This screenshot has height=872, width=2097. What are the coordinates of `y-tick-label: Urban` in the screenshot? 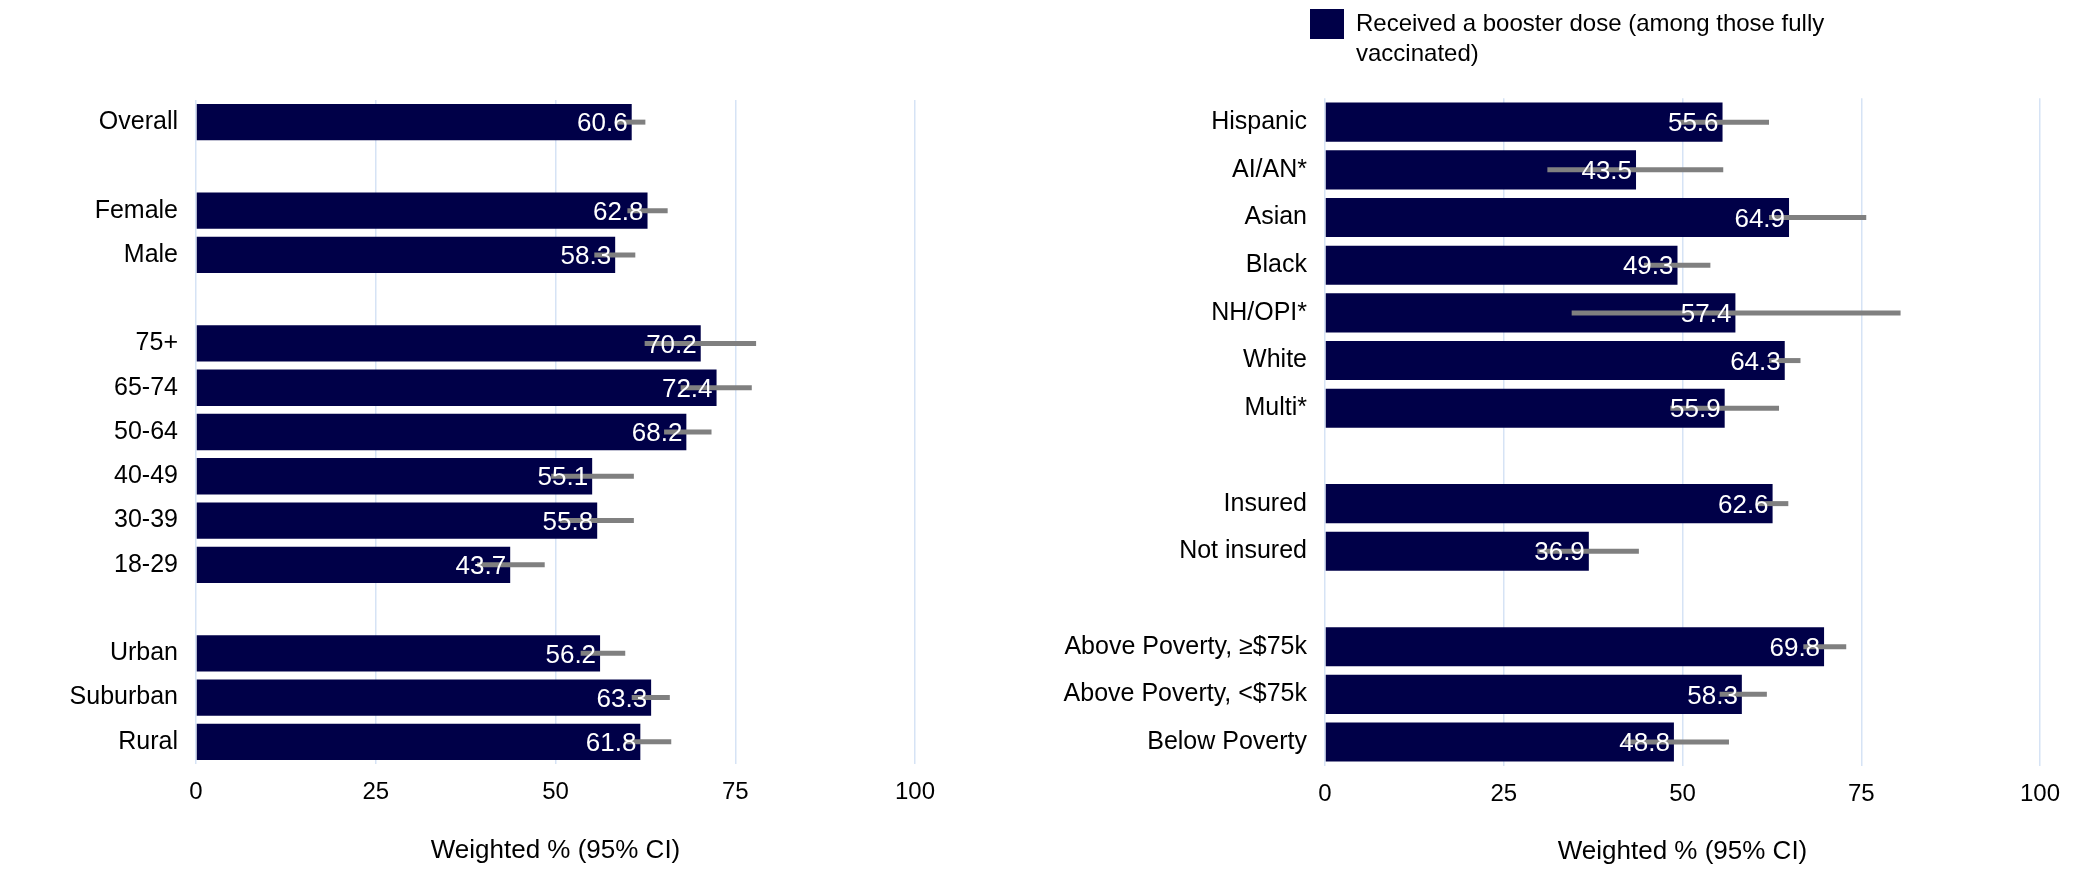 It's located at (143, 651).